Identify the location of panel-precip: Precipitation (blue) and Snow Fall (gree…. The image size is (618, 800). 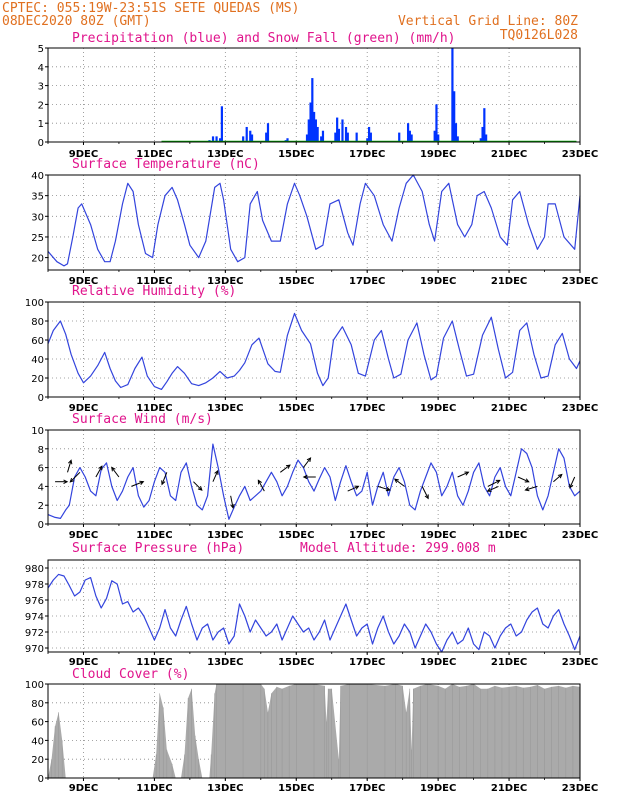
(318, 95).